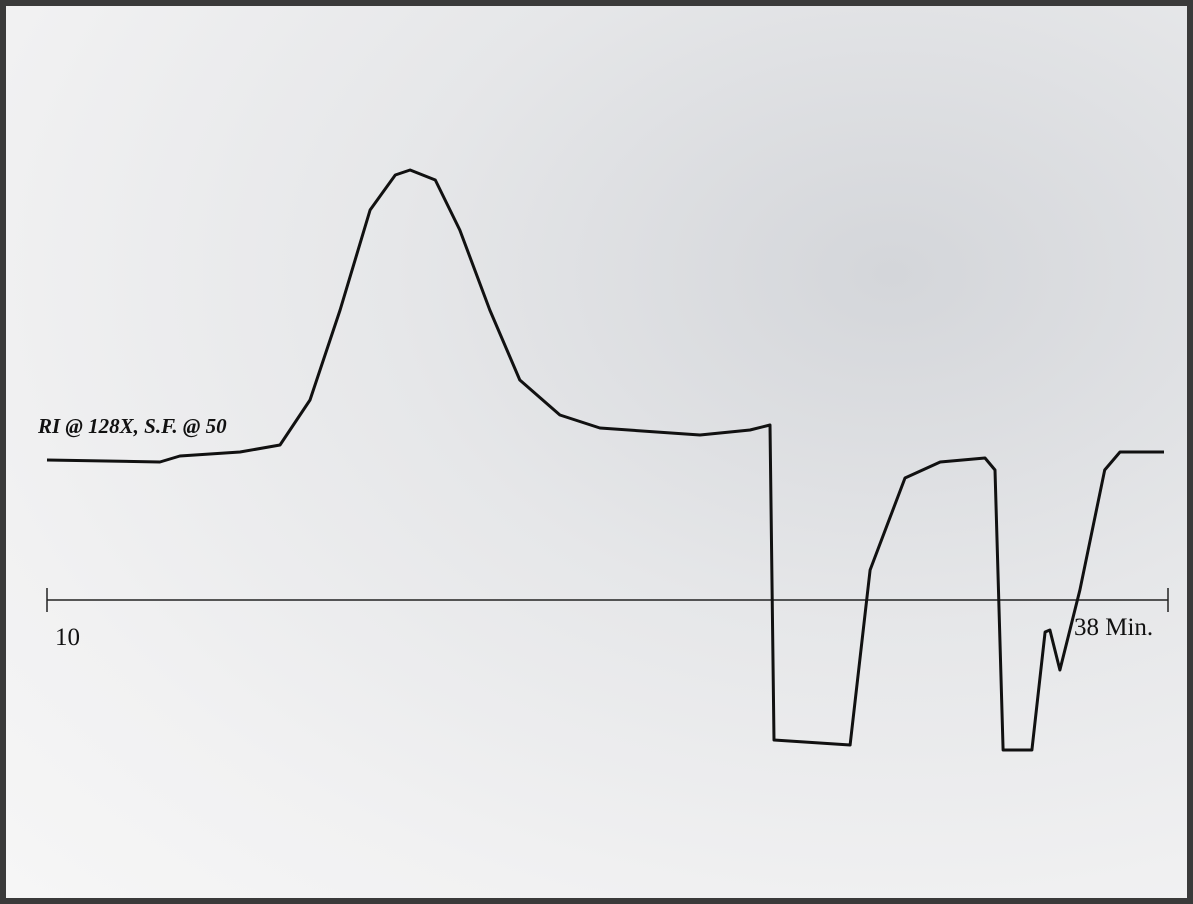 The width and height of the screenshot is (1193, 904). Describe the element at coordinates (67, 637) in the screenshot. I see `x-tick-label: 10` at that location.